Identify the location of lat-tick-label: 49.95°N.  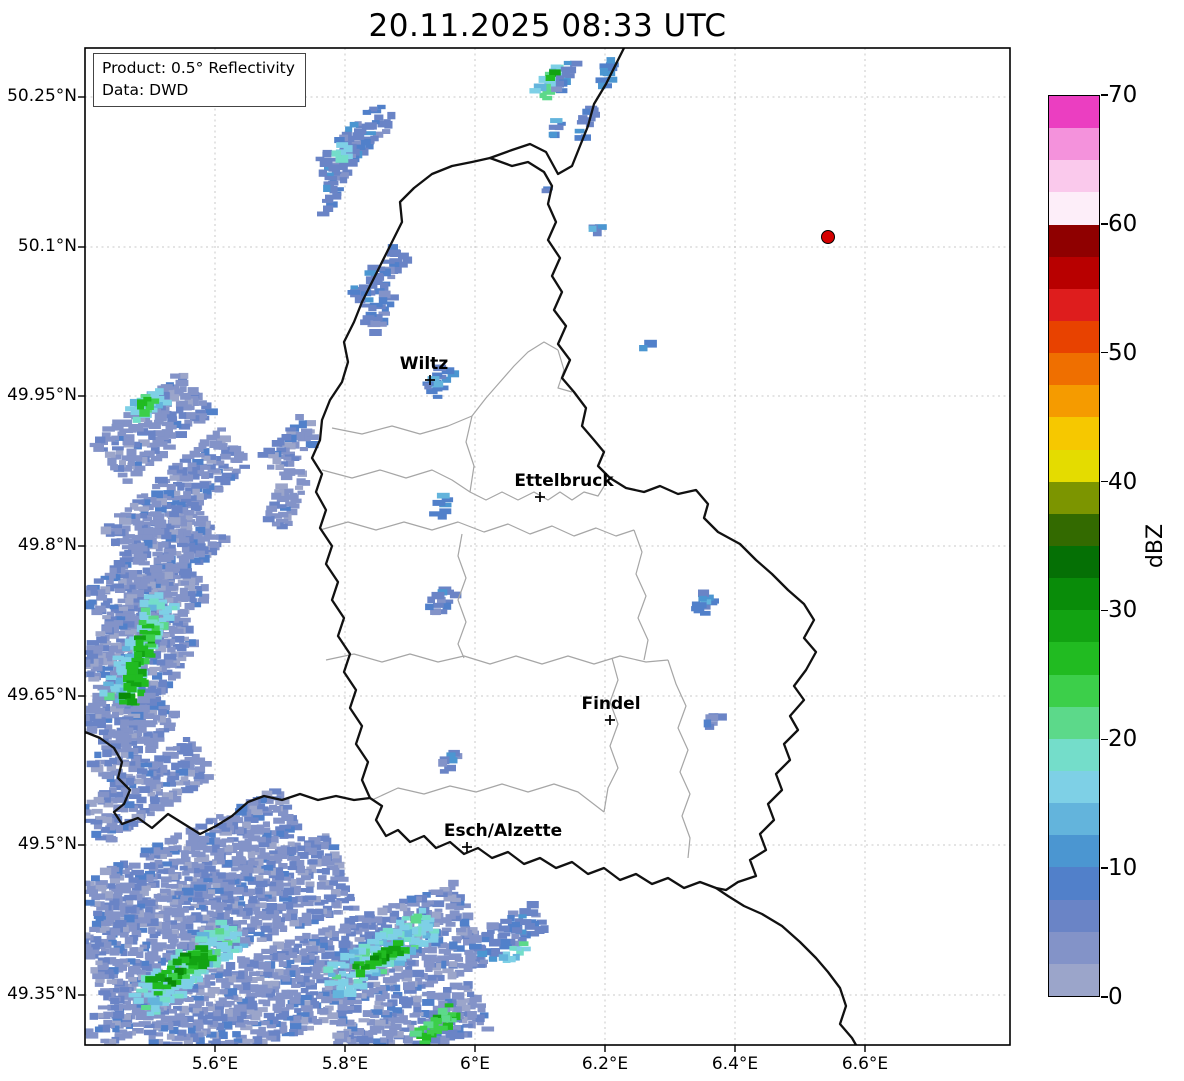
(42, 395).